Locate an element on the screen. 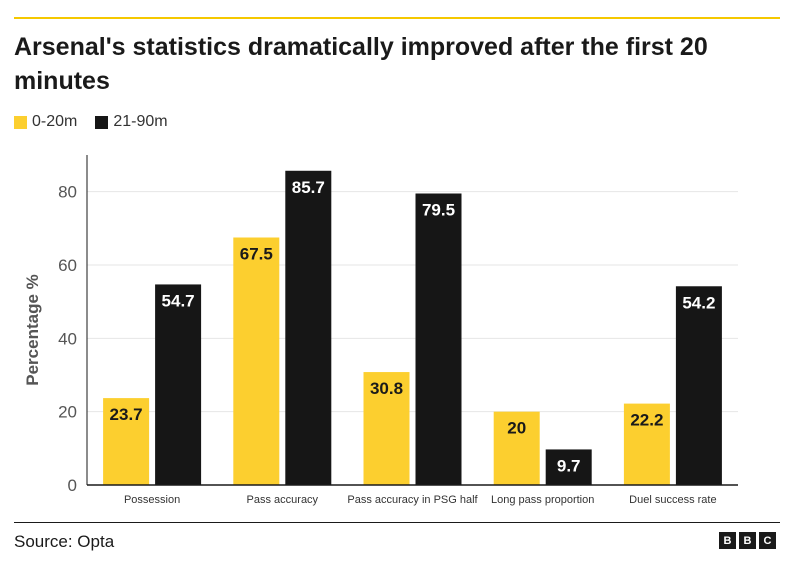 This screenshot has width=794, height=575. bar-value-label: 54.2 is located at coordinates (698, 302).